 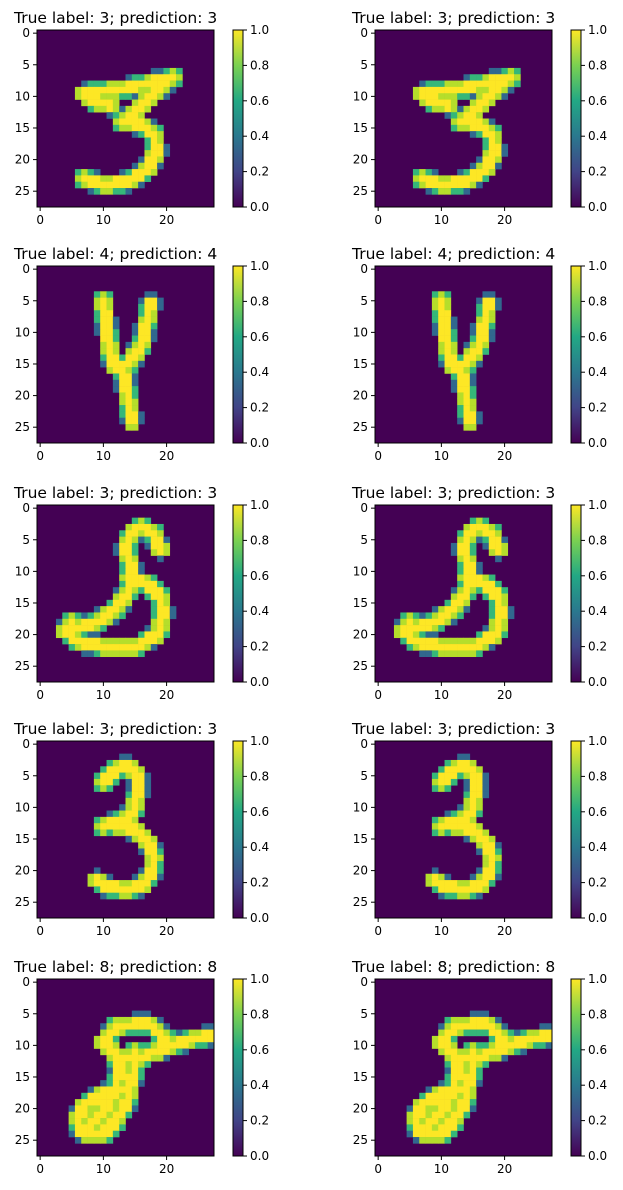 I want to click on x-tick-label: 20, so click(x=504, y=695).